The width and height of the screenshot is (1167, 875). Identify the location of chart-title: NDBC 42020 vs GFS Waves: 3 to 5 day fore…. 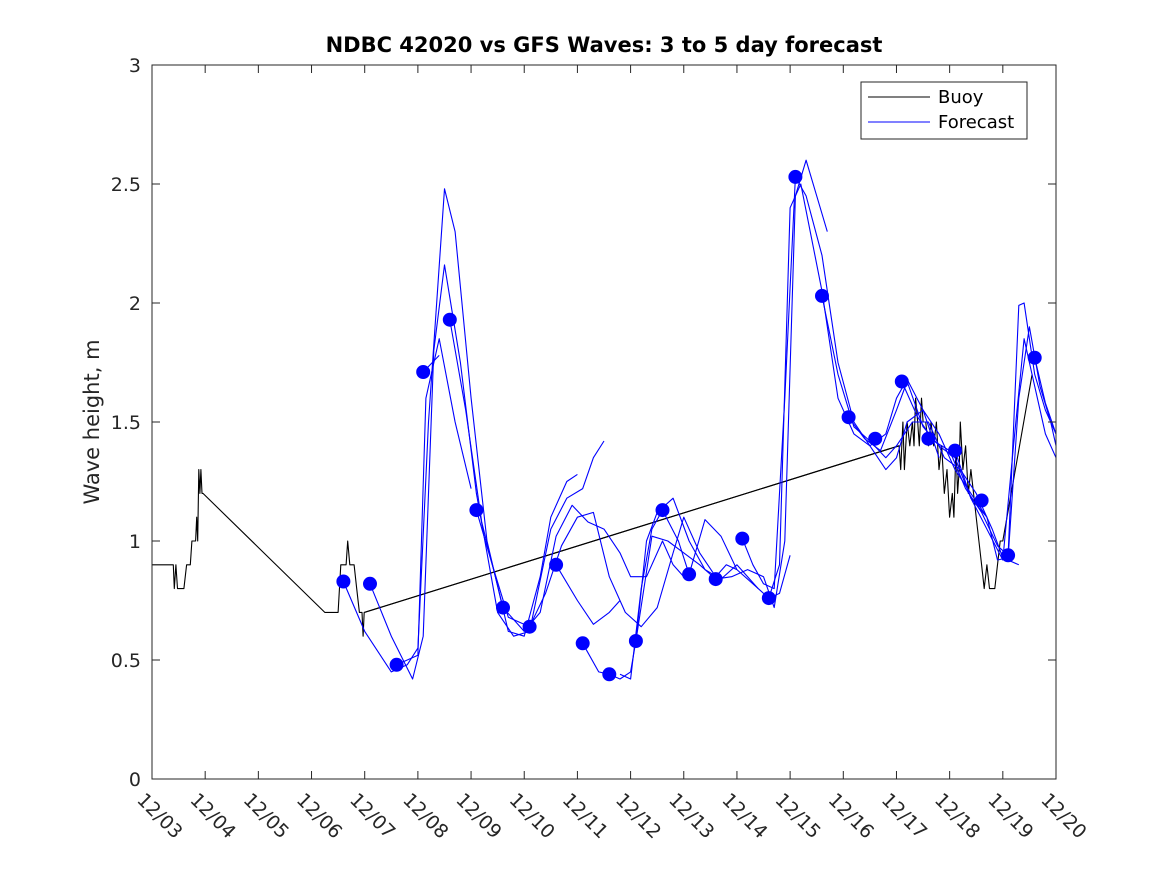
(604, 45).